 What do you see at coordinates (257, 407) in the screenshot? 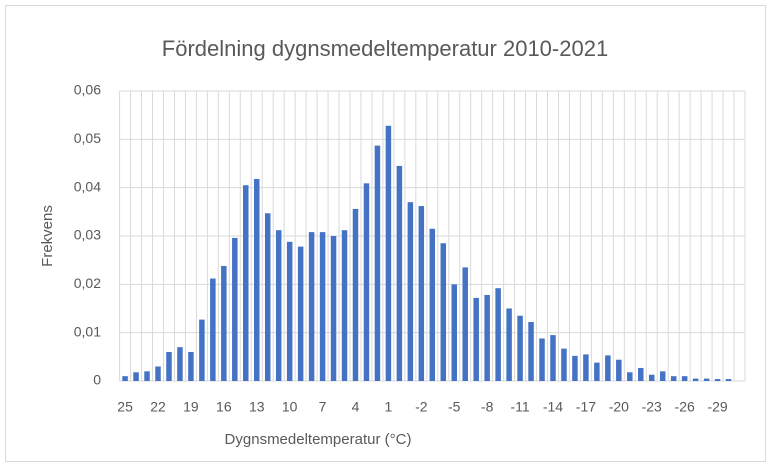
I see `x-tick-label: 13` at bounding box center [257, 407].